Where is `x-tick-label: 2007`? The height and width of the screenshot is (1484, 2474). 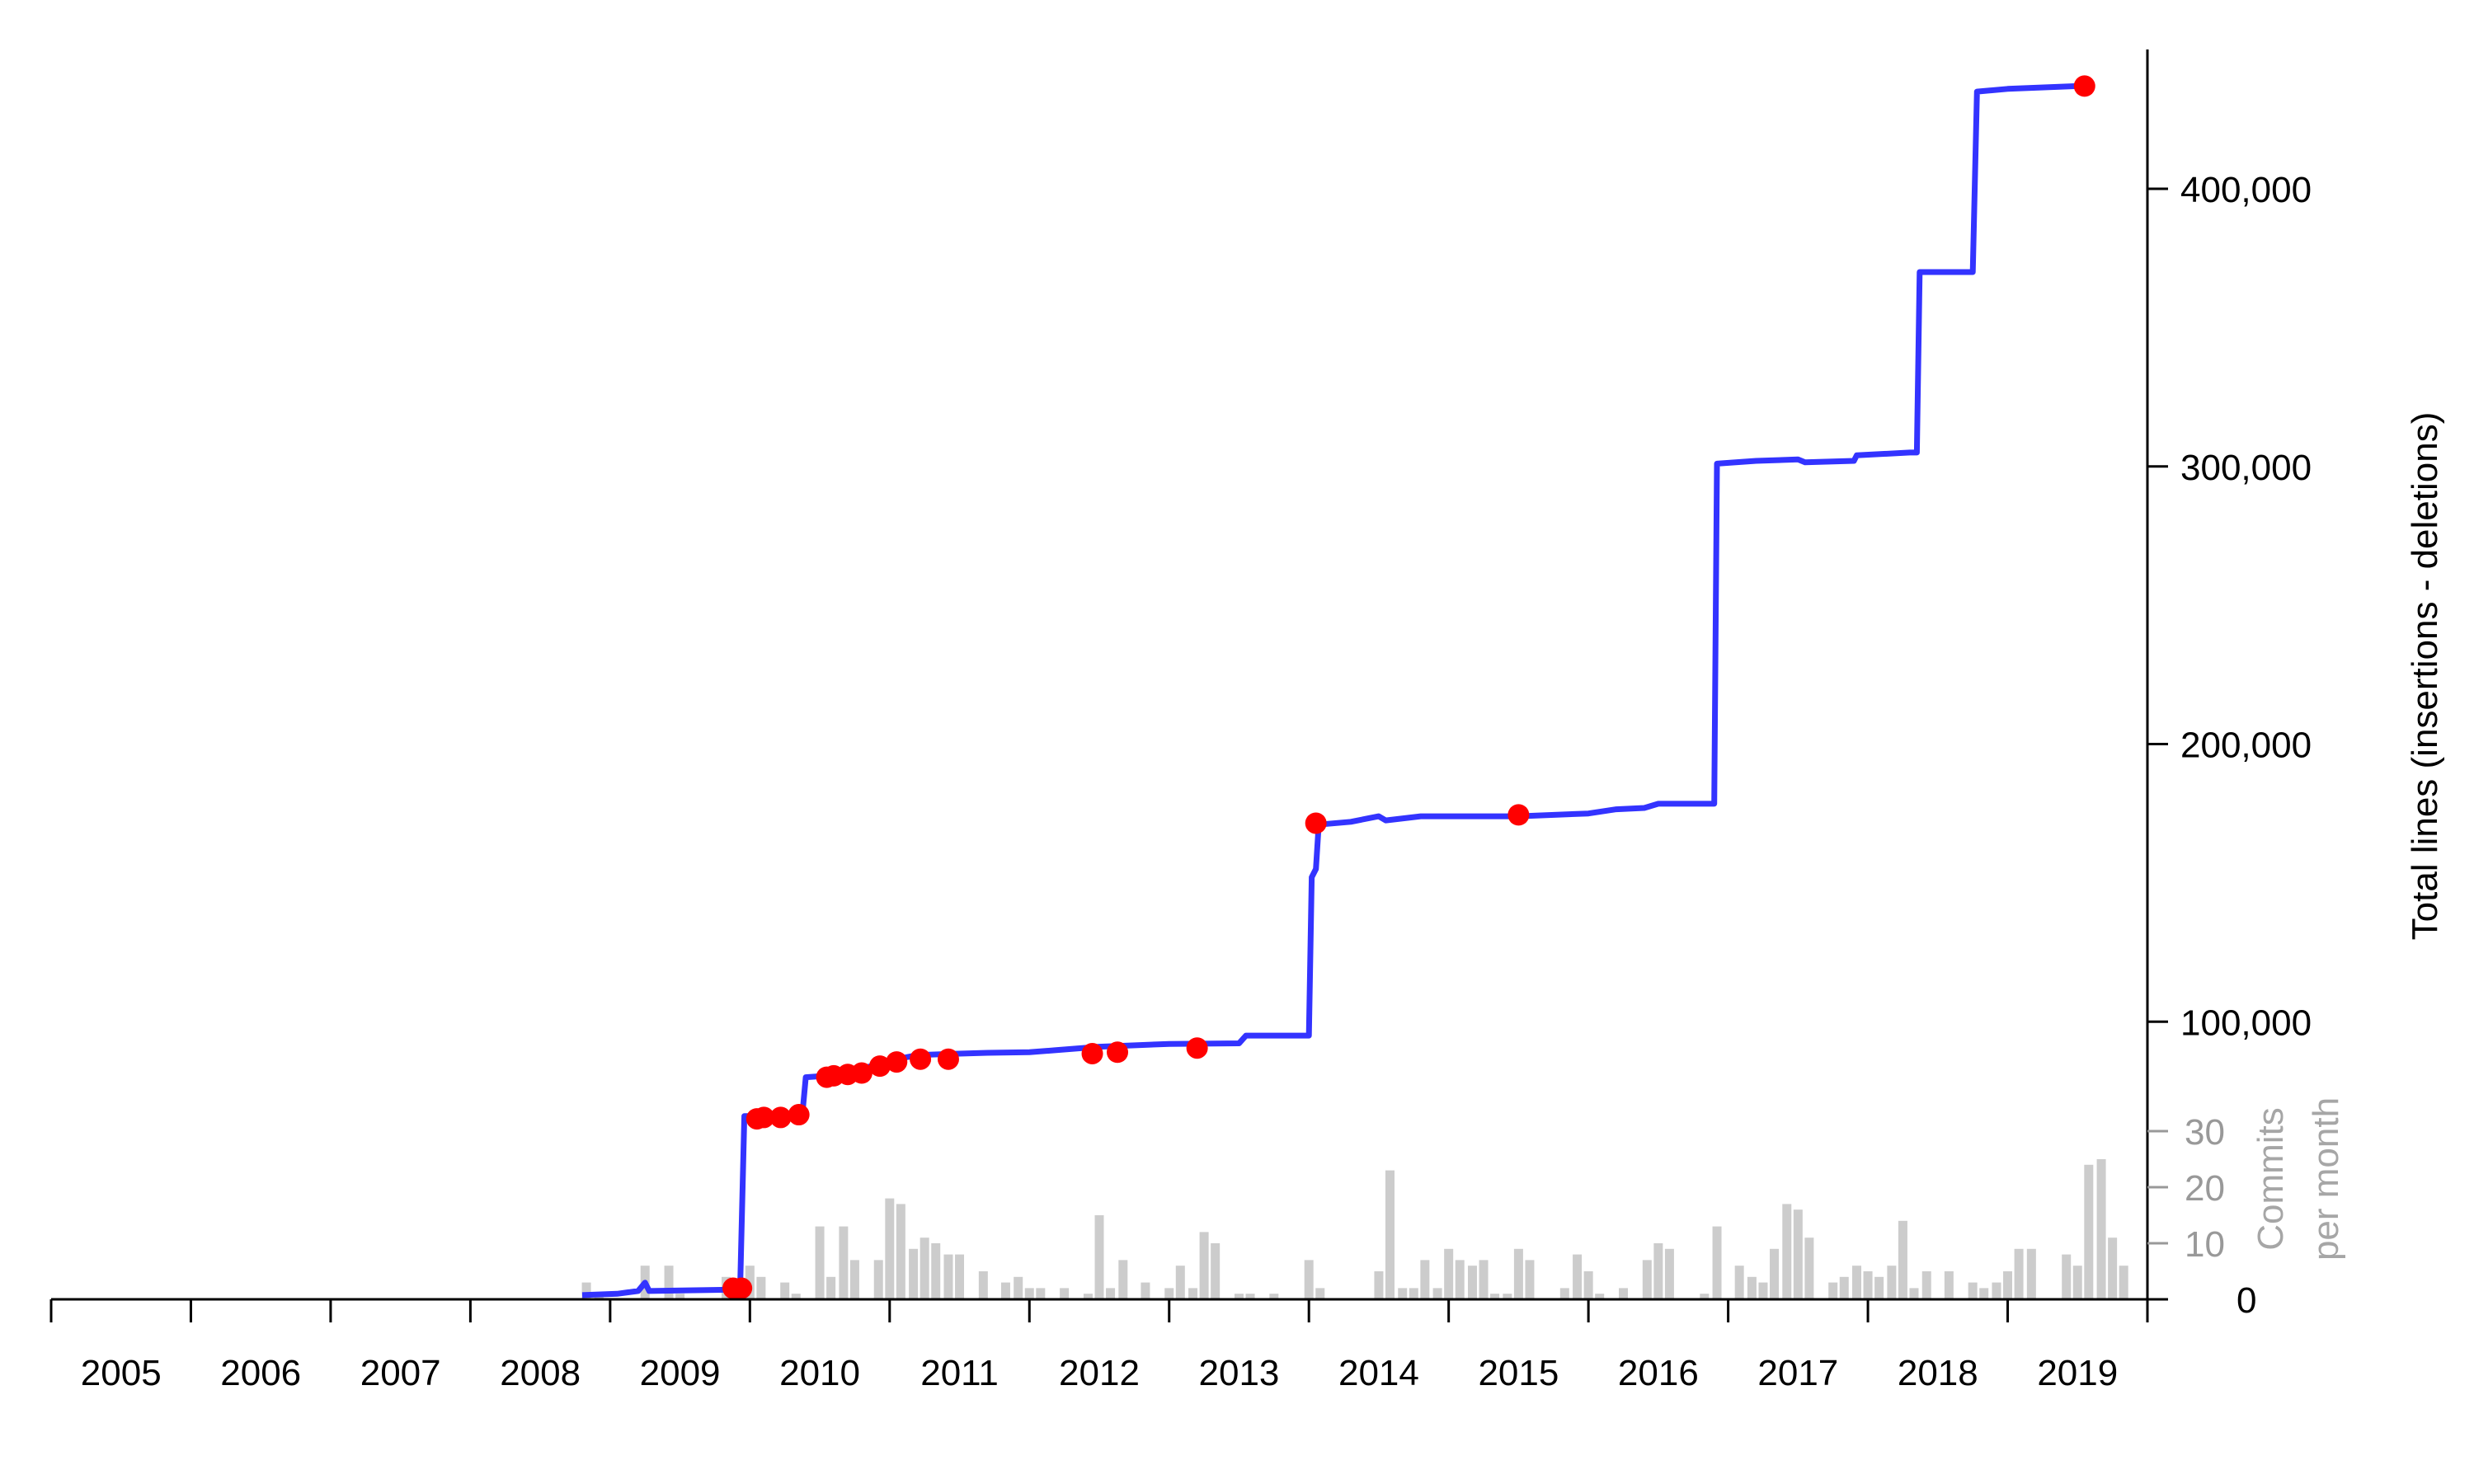 x-tick-label: 2007 is located at coordinates (400, 1373).